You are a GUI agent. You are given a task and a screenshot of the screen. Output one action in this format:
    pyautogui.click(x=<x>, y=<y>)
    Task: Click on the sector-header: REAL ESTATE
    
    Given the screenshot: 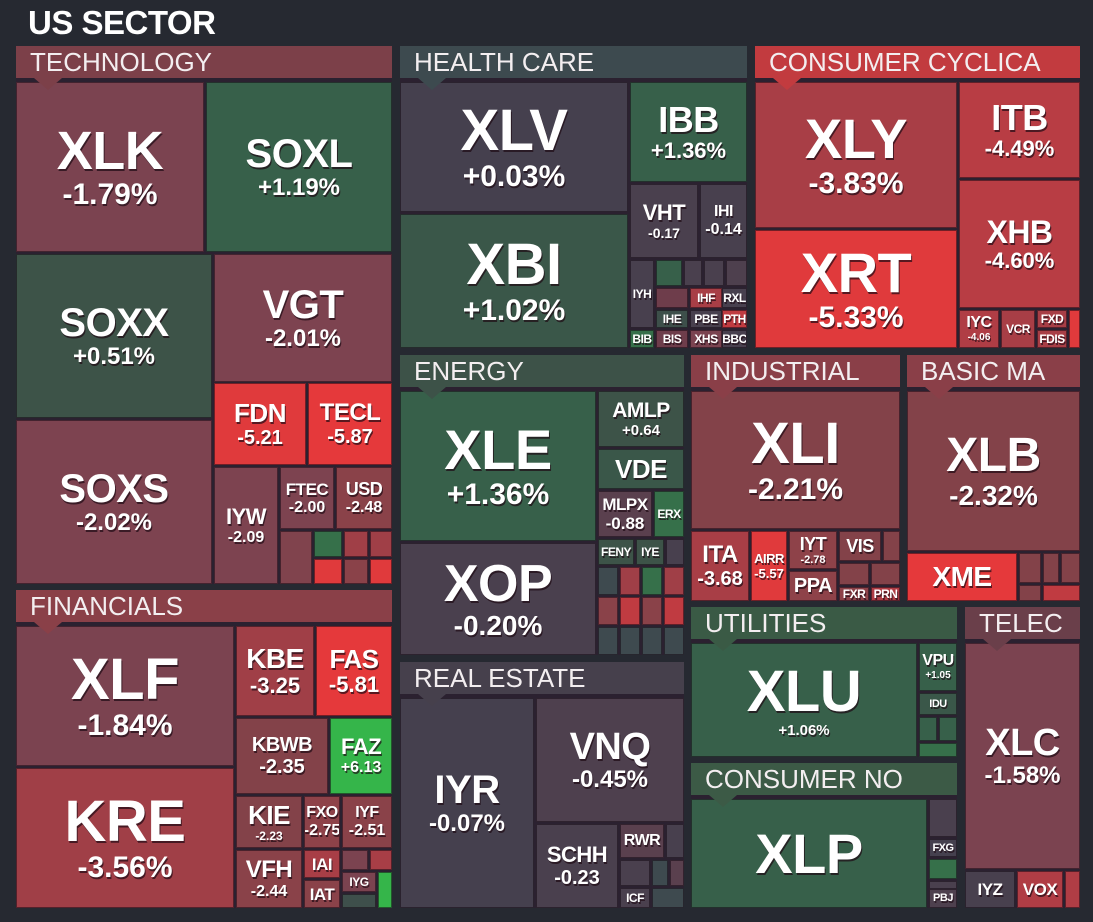 What is the action you would take?
    pyautogui.click(x=542, y=678)
    